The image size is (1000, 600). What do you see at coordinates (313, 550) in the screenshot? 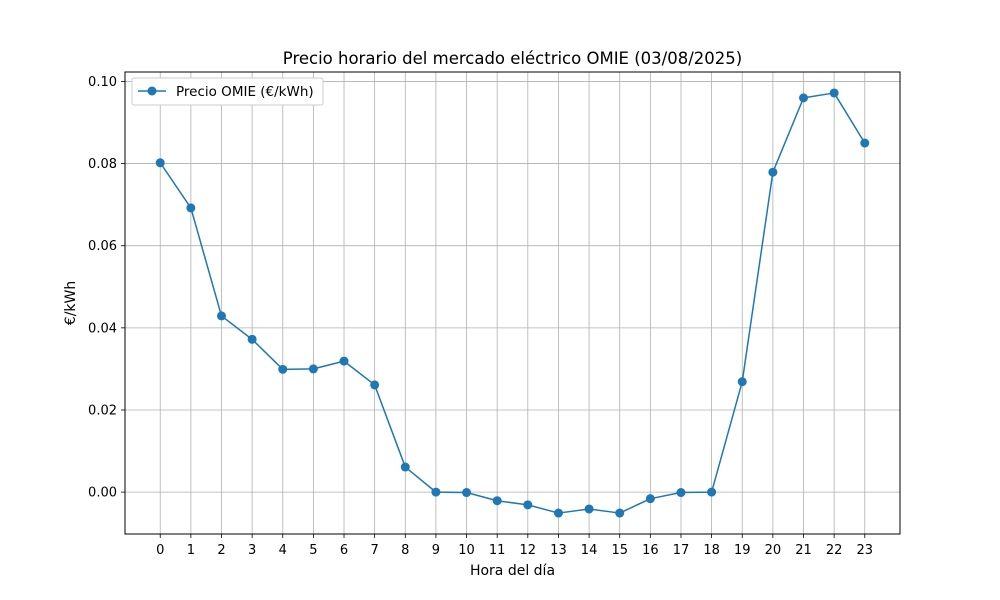
I see `x-tick-label: 5` at bounding box center [313, 550].